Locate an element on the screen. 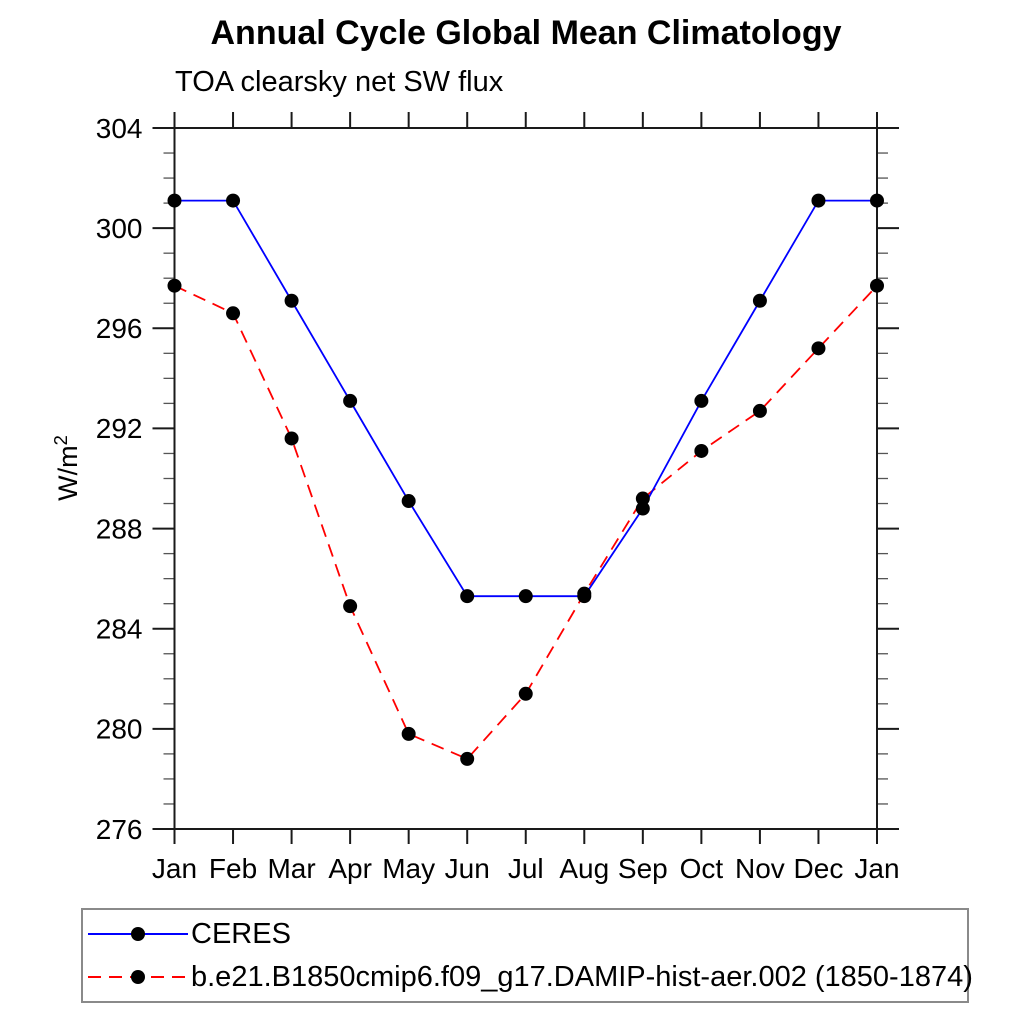 This screenshot has height=1024, width=1024. x-tick-label: Jun is located at coordinates (467, 868).